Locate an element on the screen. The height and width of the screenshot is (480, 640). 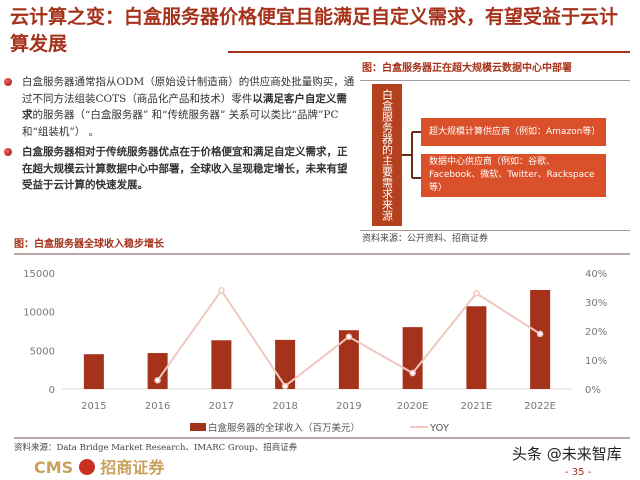
logo-cms: CMS is located at coordinates (54, 467).